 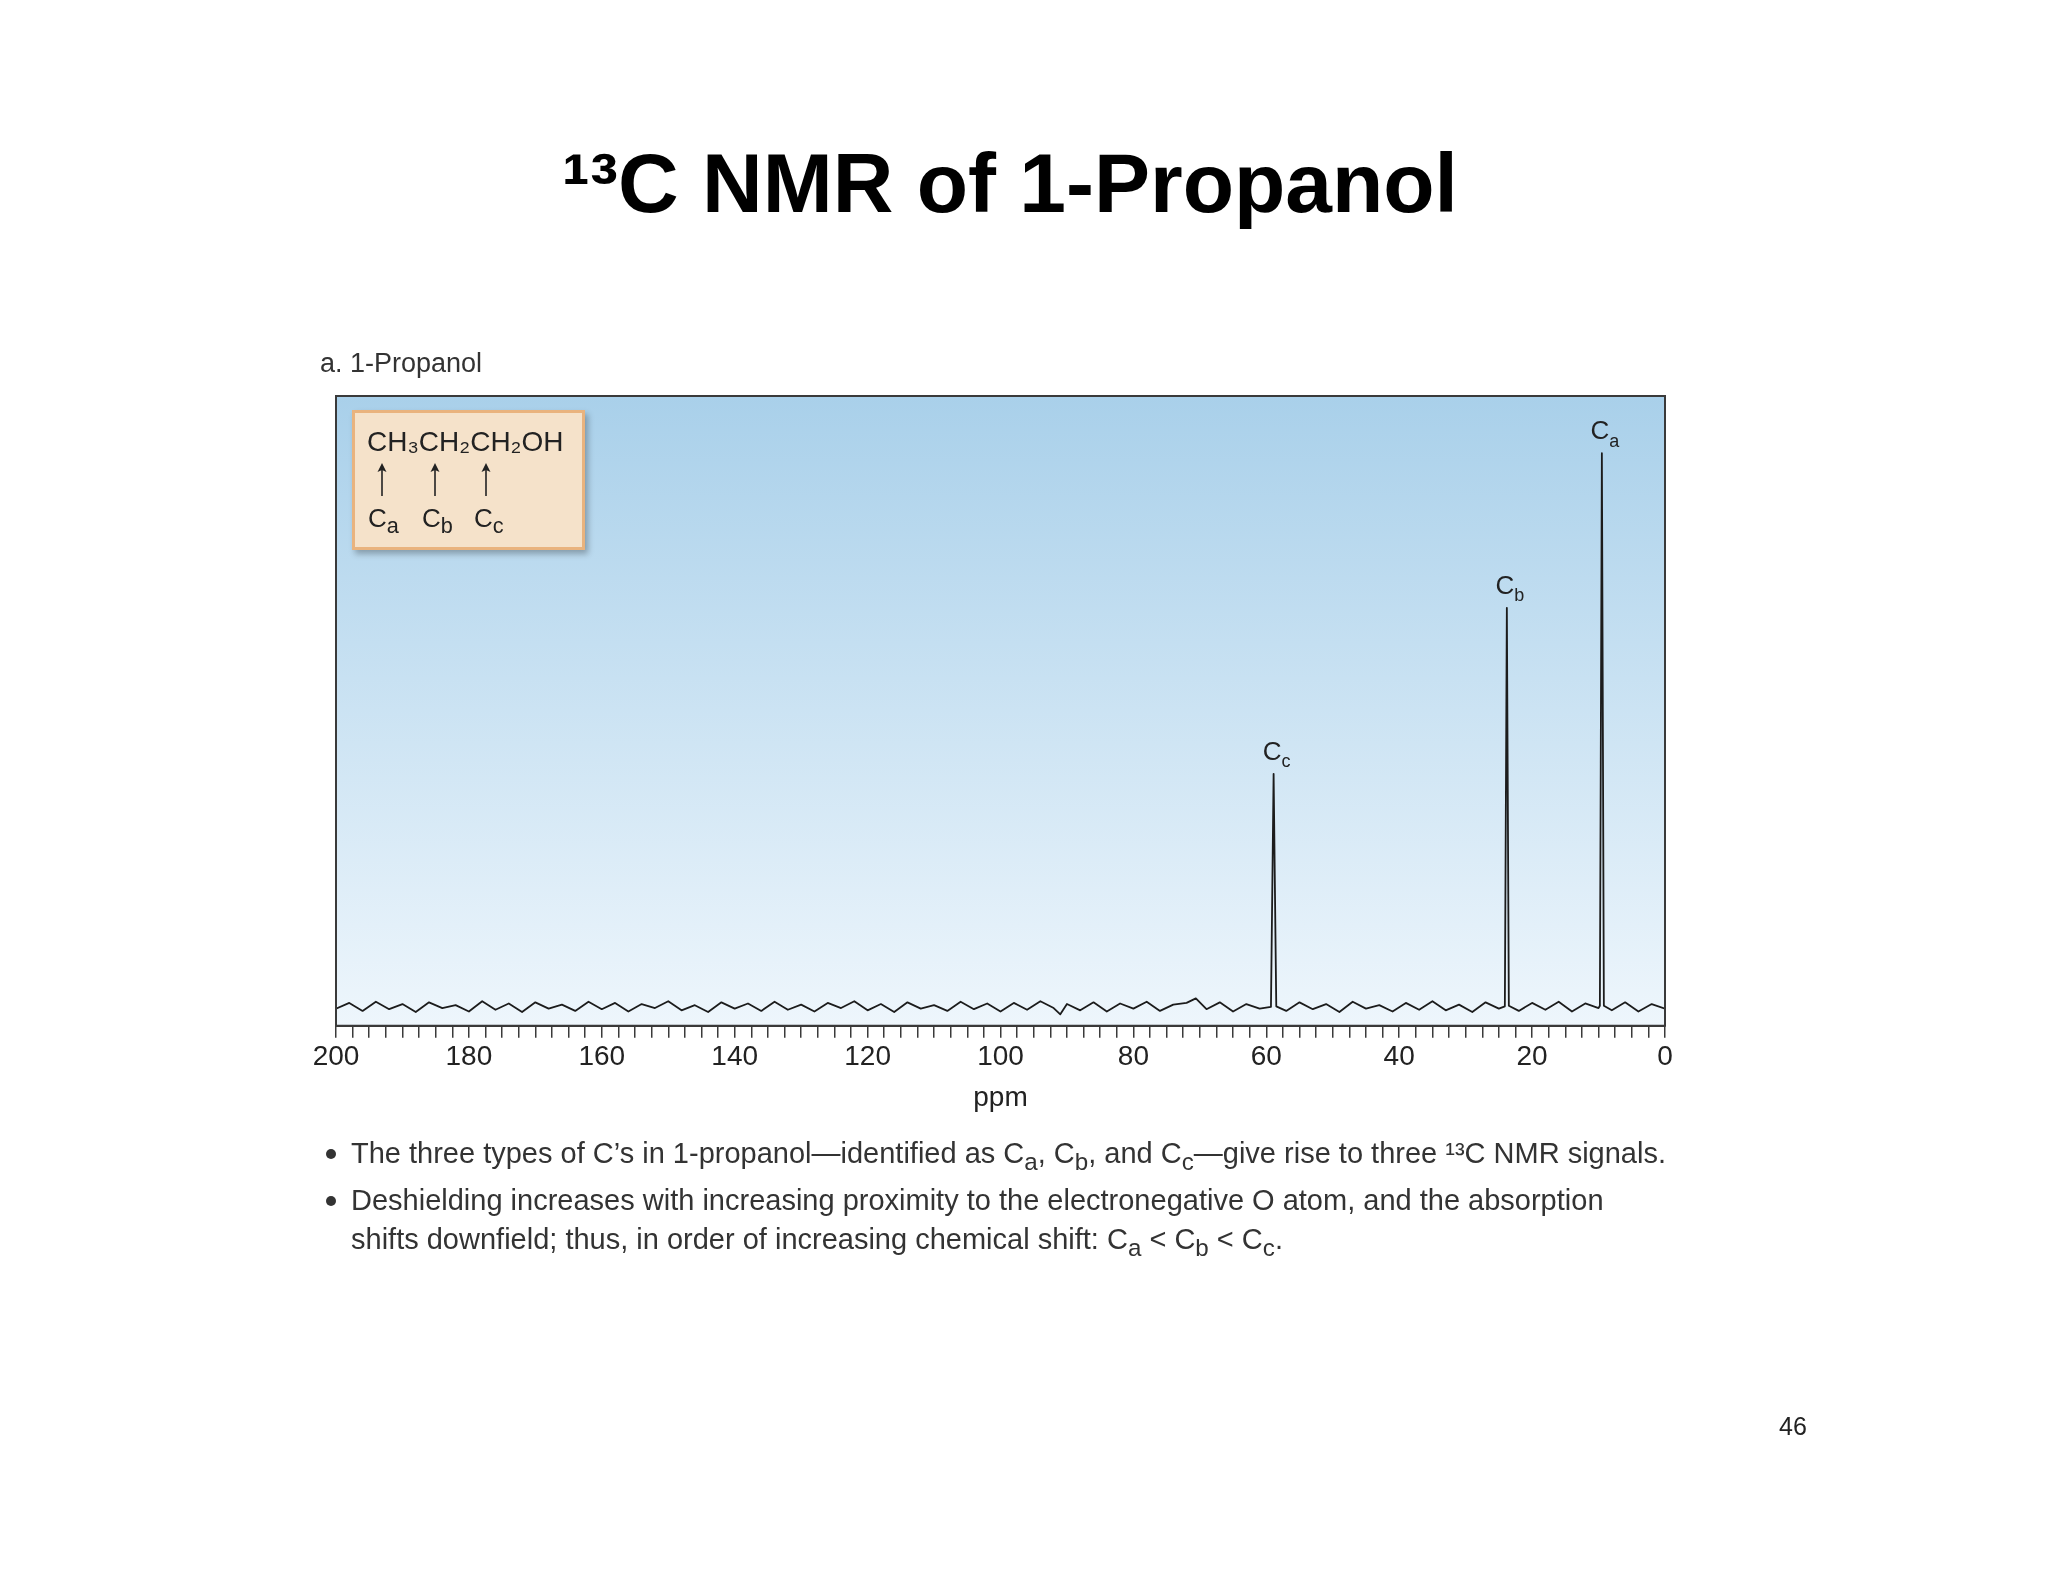 I want to click on x-tick-label: 140, so click(x=735, y=1056).